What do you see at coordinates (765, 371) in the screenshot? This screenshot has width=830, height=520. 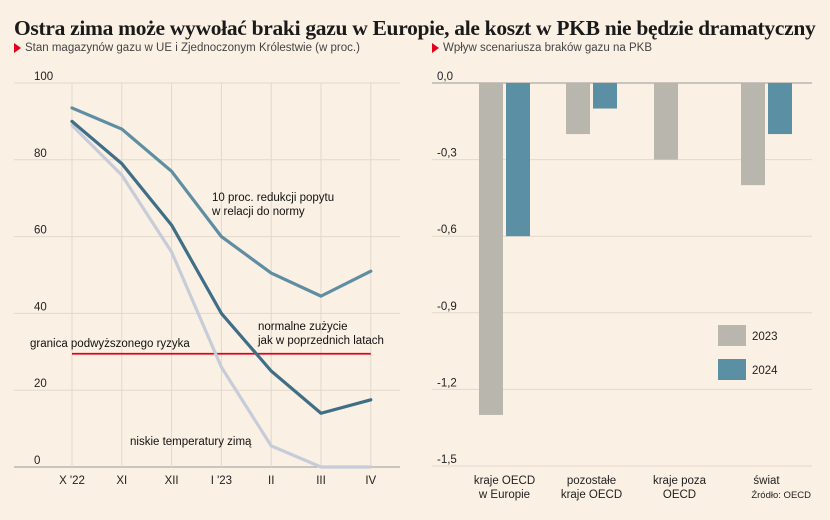 I see `legend-label: 2024` at bounding box center [765, 371].